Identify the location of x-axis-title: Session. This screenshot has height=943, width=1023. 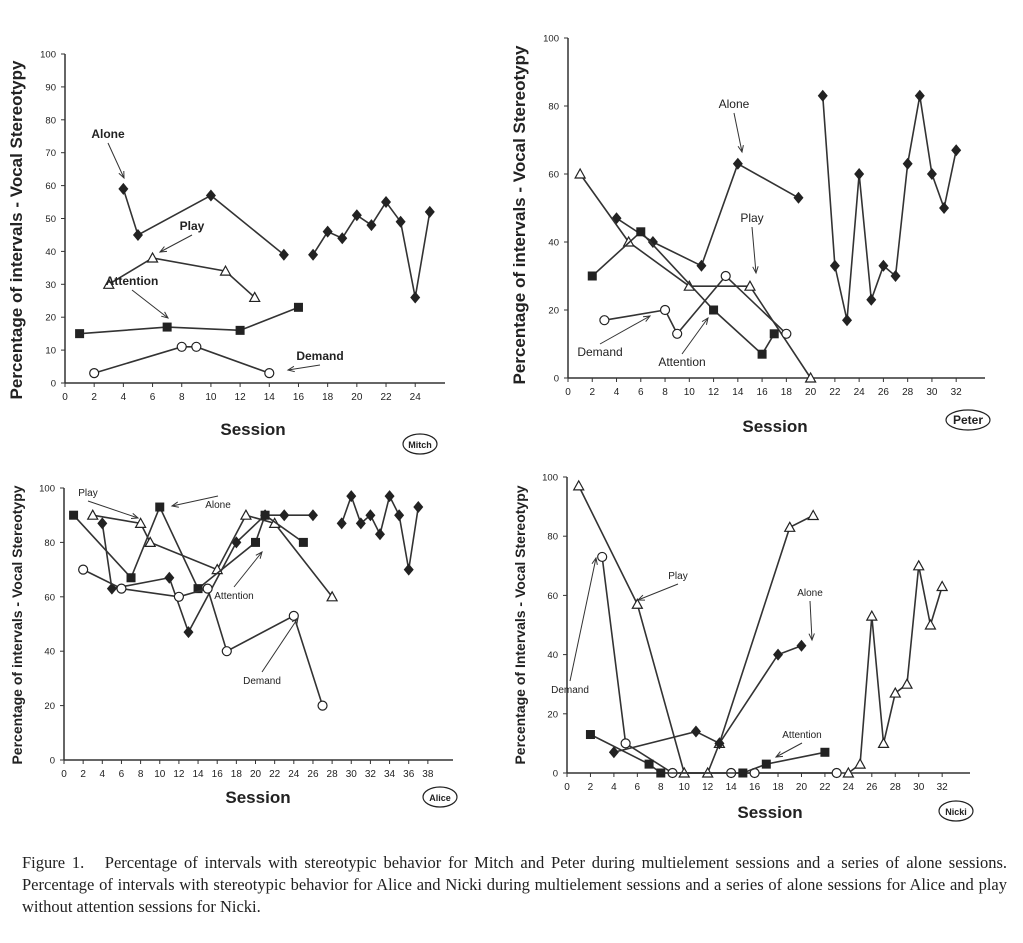
(769, 812).